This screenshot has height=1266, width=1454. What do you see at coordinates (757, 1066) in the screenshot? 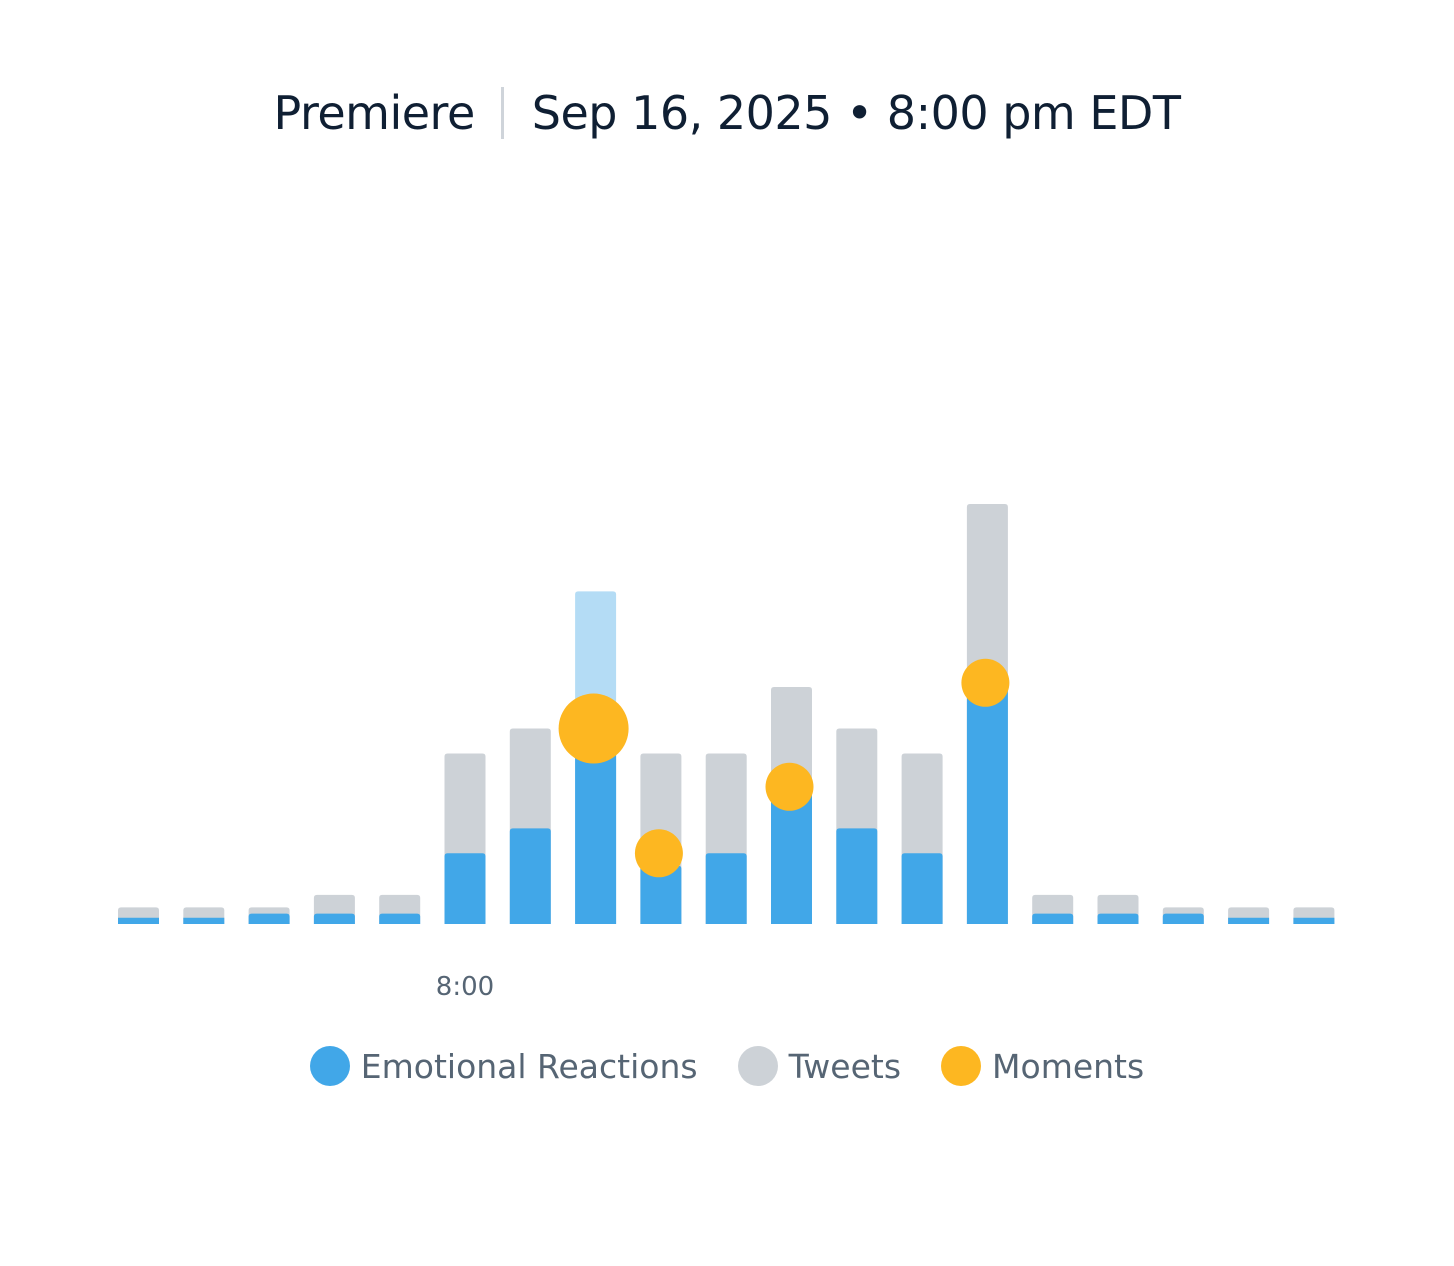
I see `legend-dot-tweets` at bounding box center [757, 1066].